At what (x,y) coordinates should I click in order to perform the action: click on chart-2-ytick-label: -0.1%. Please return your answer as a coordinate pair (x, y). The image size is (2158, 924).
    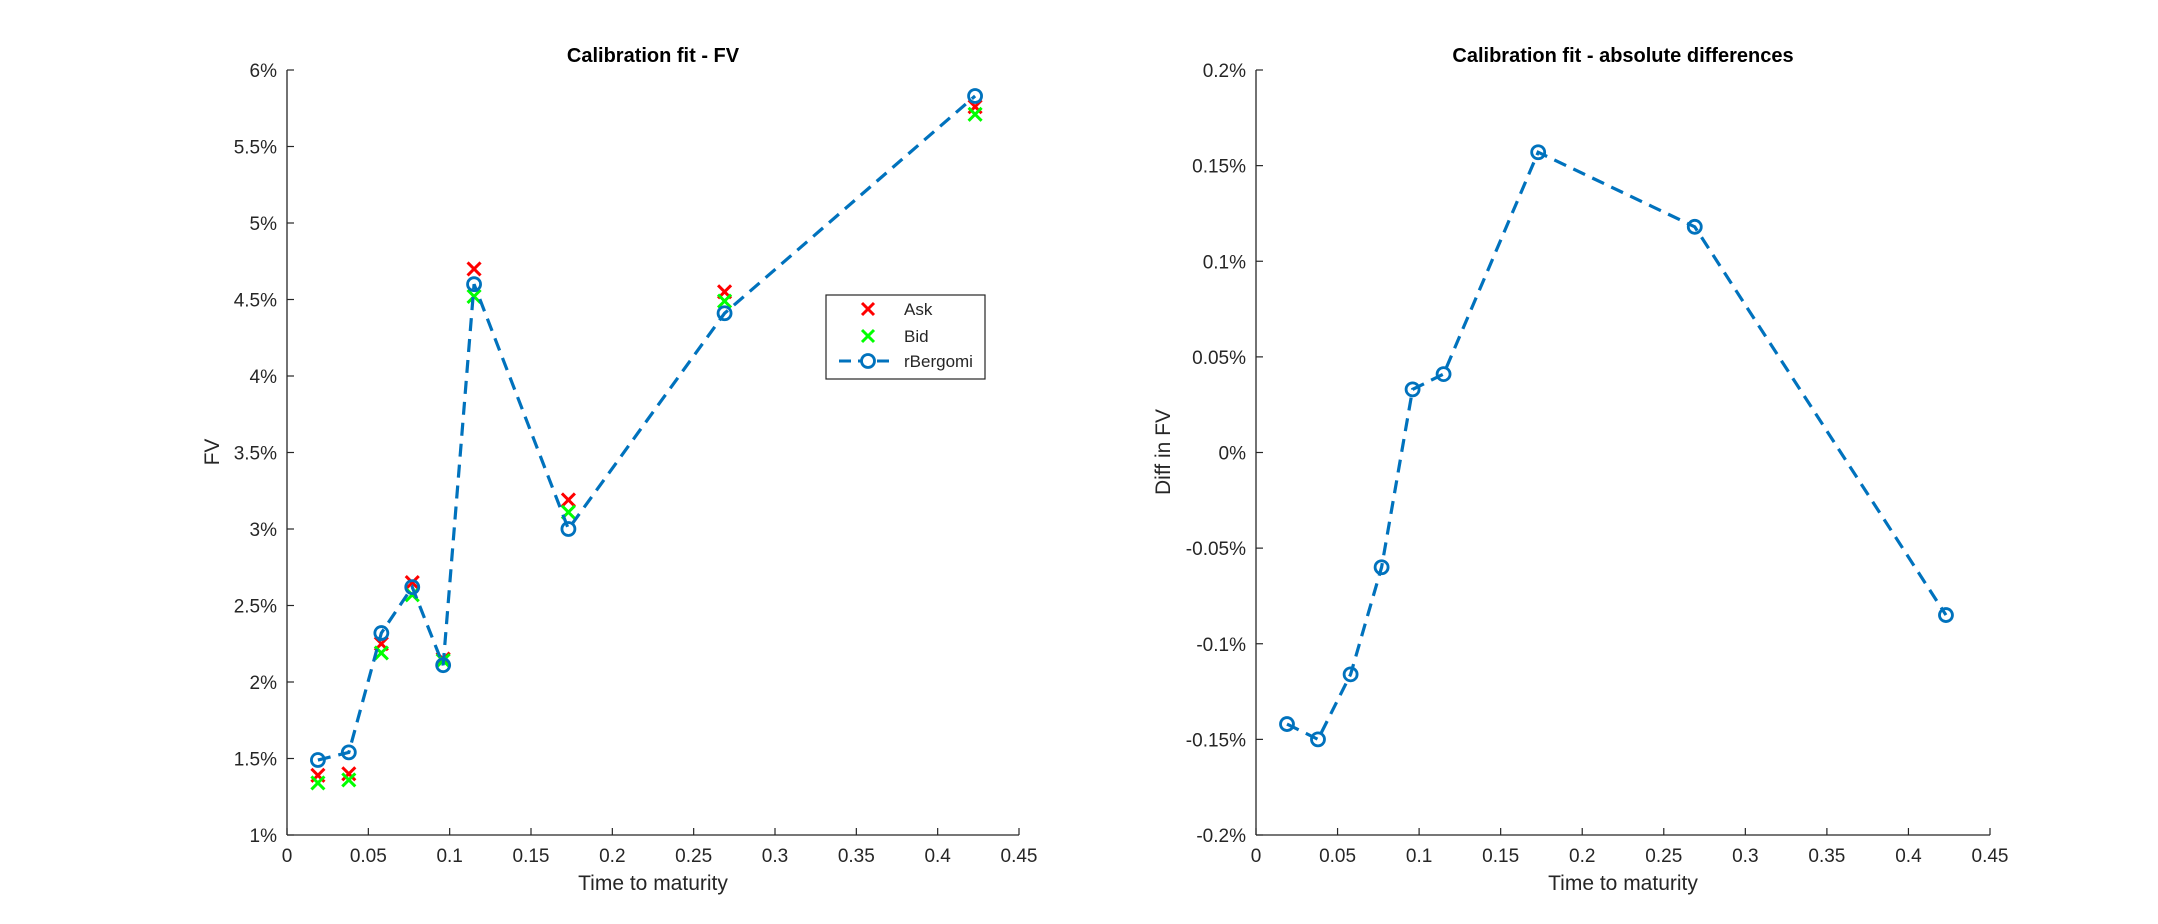
    Looking at the image, I should click on (1221, 645).